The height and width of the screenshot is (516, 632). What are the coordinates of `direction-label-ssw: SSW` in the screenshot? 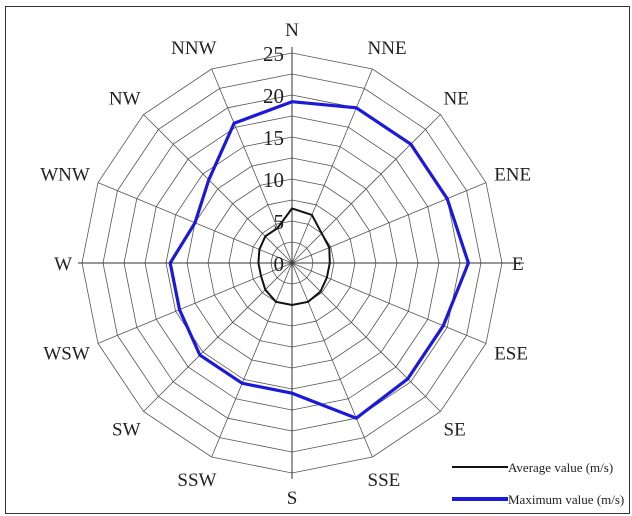 It's located at (196, 480).